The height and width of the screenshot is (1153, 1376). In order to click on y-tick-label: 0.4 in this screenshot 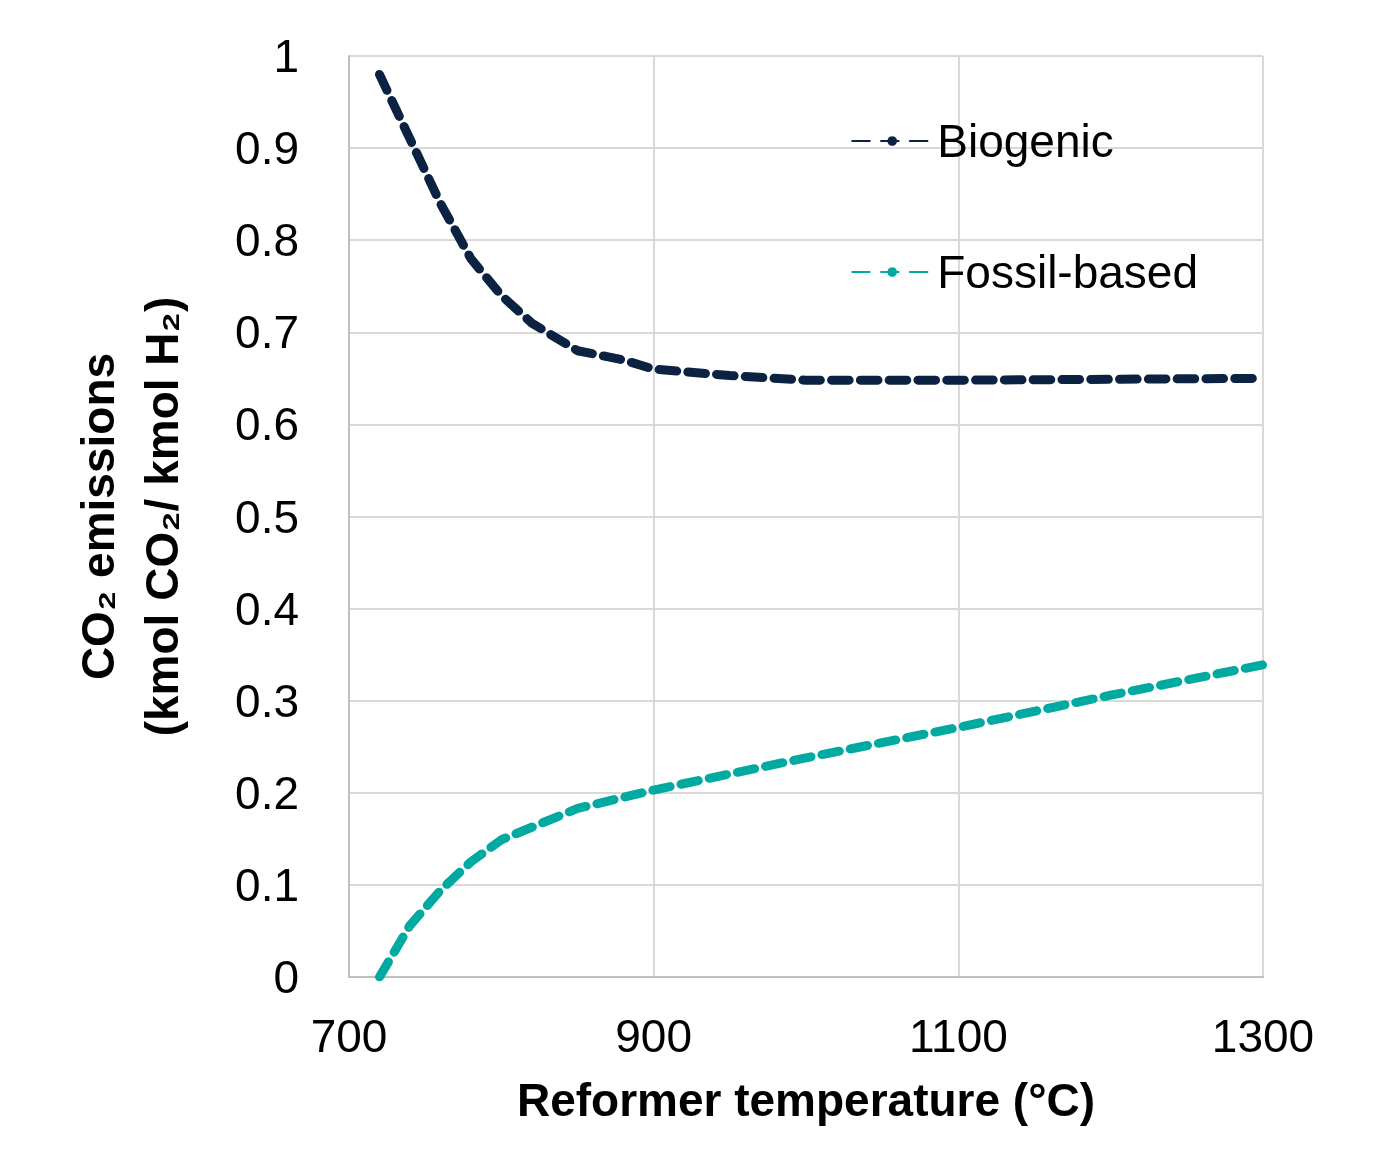, I will do `click(267, 608)`.